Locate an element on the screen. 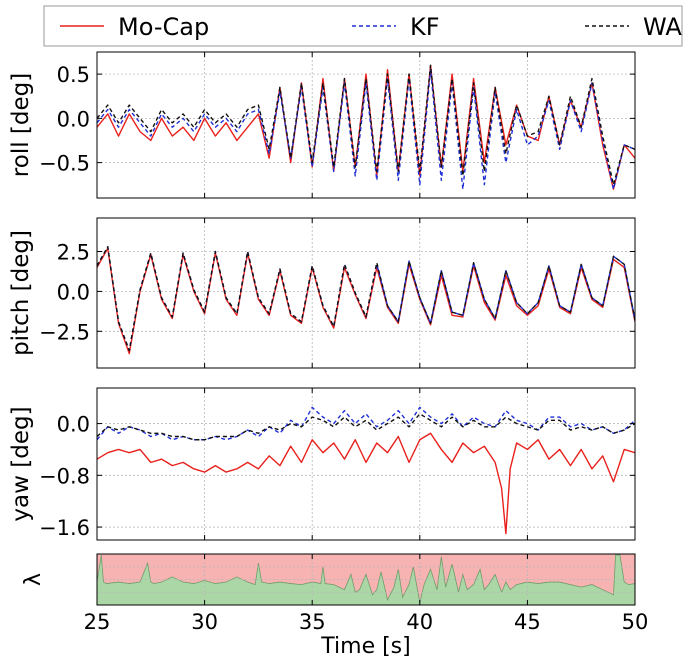 The image size is (683, 661). x-tick-label: 25 is located at coordinates (97, 622).